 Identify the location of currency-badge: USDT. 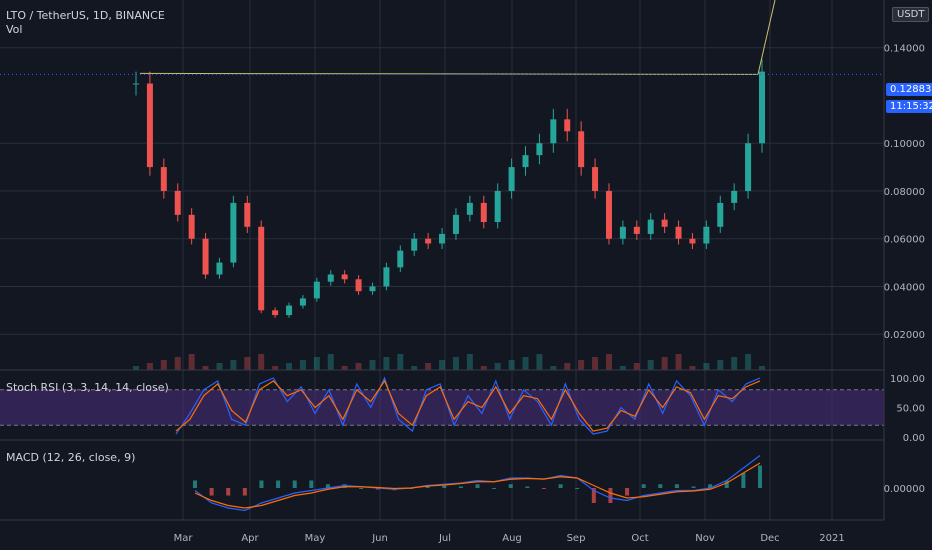
(911, 14).